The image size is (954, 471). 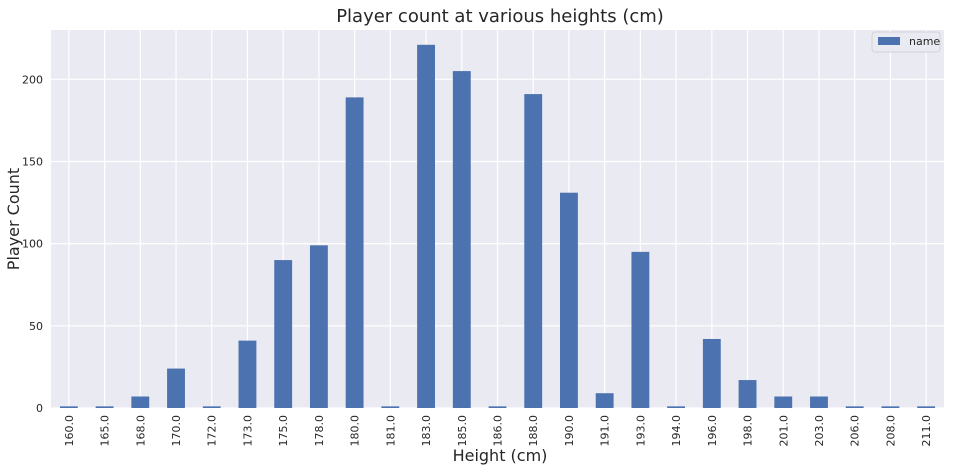 I want to click on legend-swatch, so click(x=889, y=41).